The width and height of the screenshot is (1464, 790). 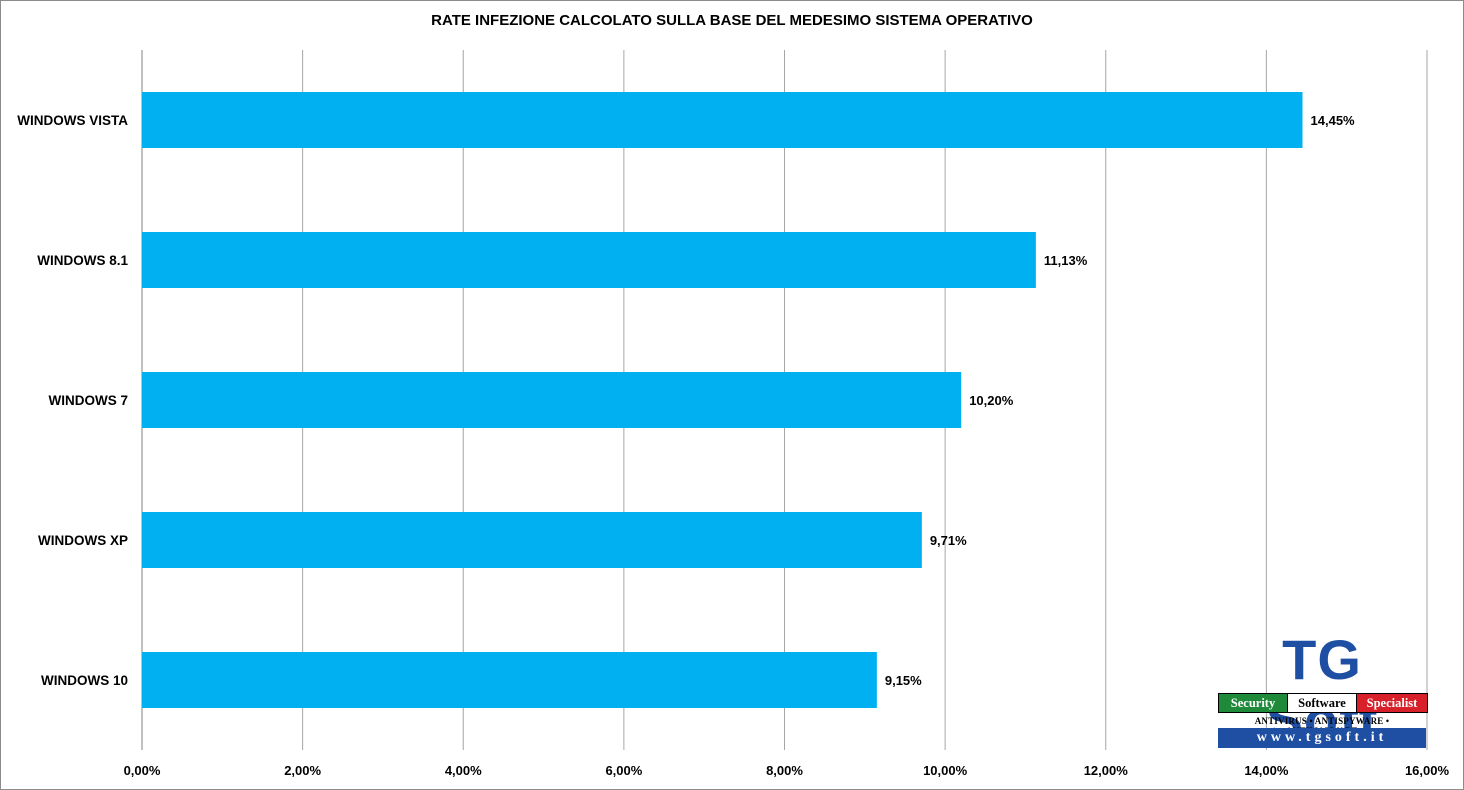 I want to click on data-label: 10,20%, so click(x=991, y=400).